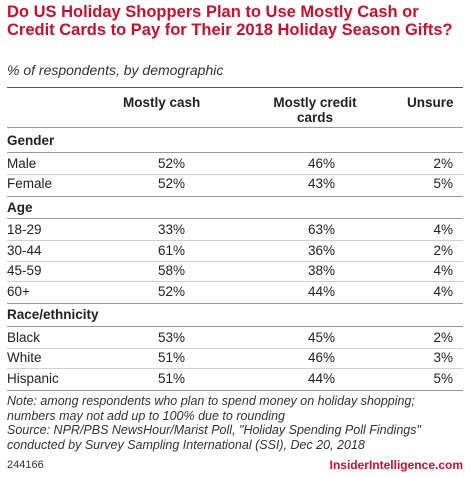 The width and height of the screenshot is (470, 477). I want to click on header-credit-line2: cards, so click(315, 117).